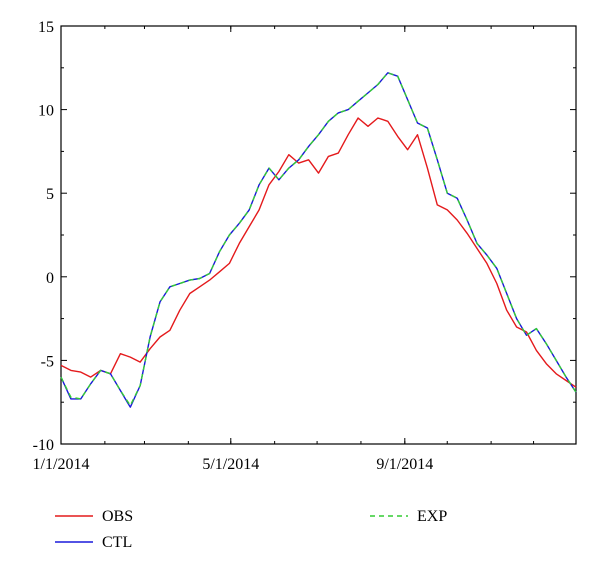 This screenshot has height=570, width=600. What do you see at coordinates (50, 278) in the screenshot?
I see `y-tick-label: 0` at bounding box center [50, 278].